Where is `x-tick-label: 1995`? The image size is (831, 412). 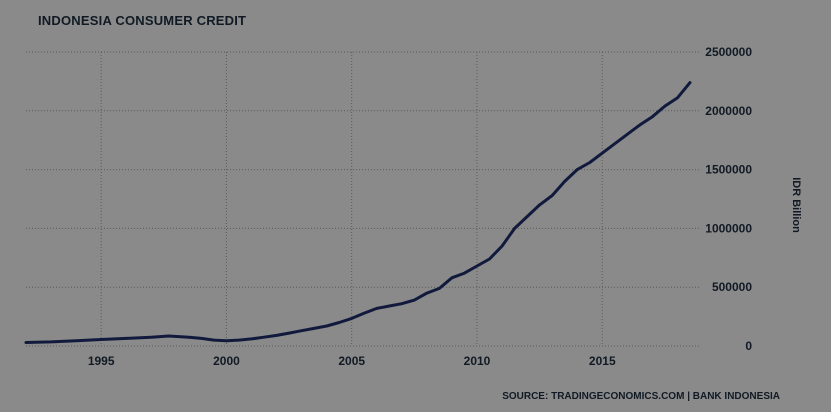
x-tick-label: 1995 is located at coordinates (101, 361).